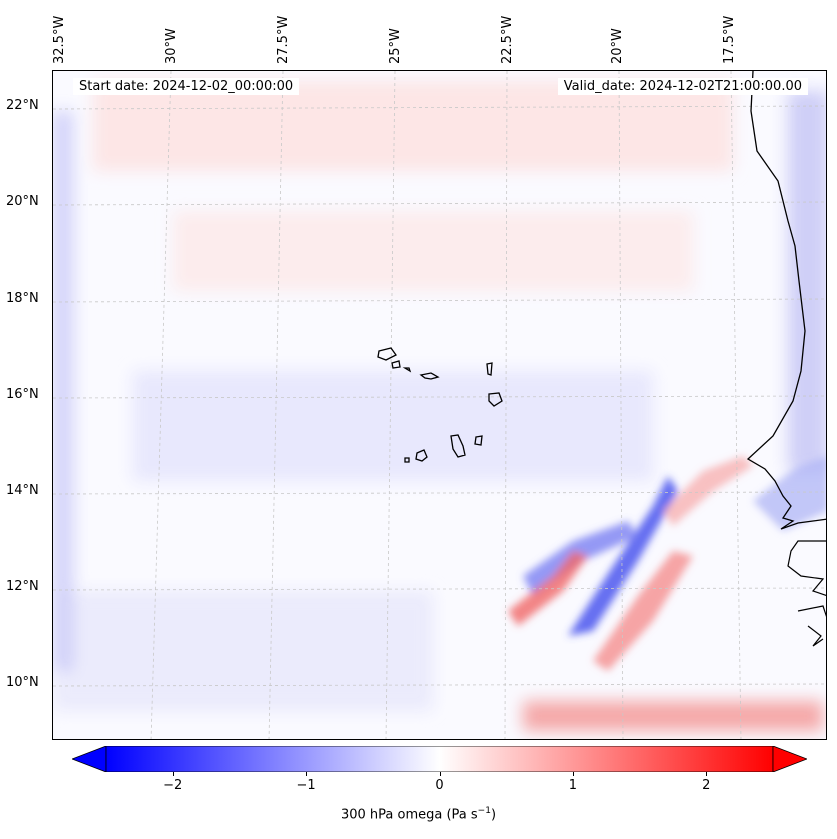  What do you see at coordinates (171, 46) in the screenshot?
I see `lon-label-30w: 30°W` at bounding box center [171, 46].